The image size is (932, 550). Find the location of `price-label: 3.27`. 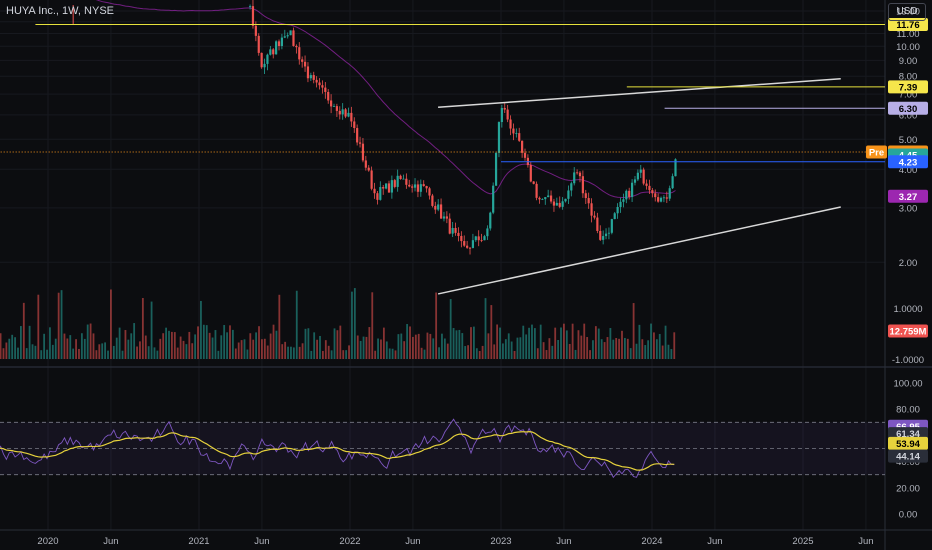

price-label: 3.27 is located at coordinates (908, 197).